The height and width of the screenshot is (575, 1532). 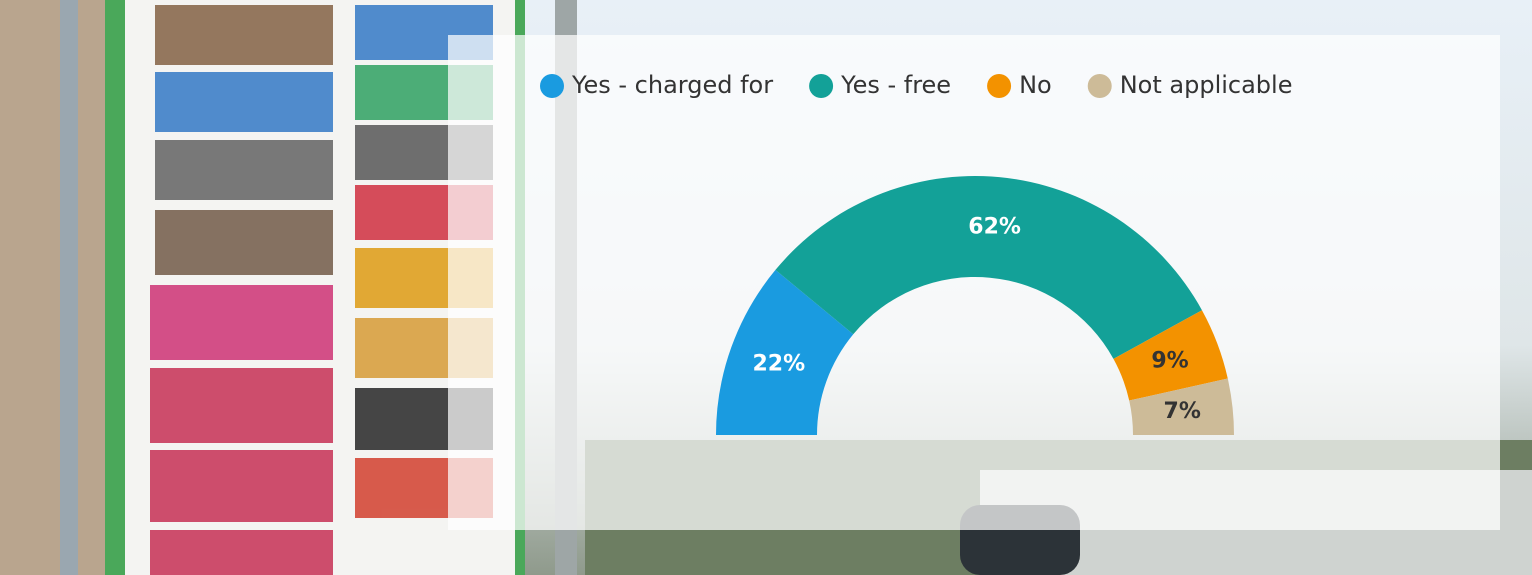 What do you see at coordinates (1182, 411) in the screenshot?
I see `slice-label: 7%` at bounding box center [1182, 411].